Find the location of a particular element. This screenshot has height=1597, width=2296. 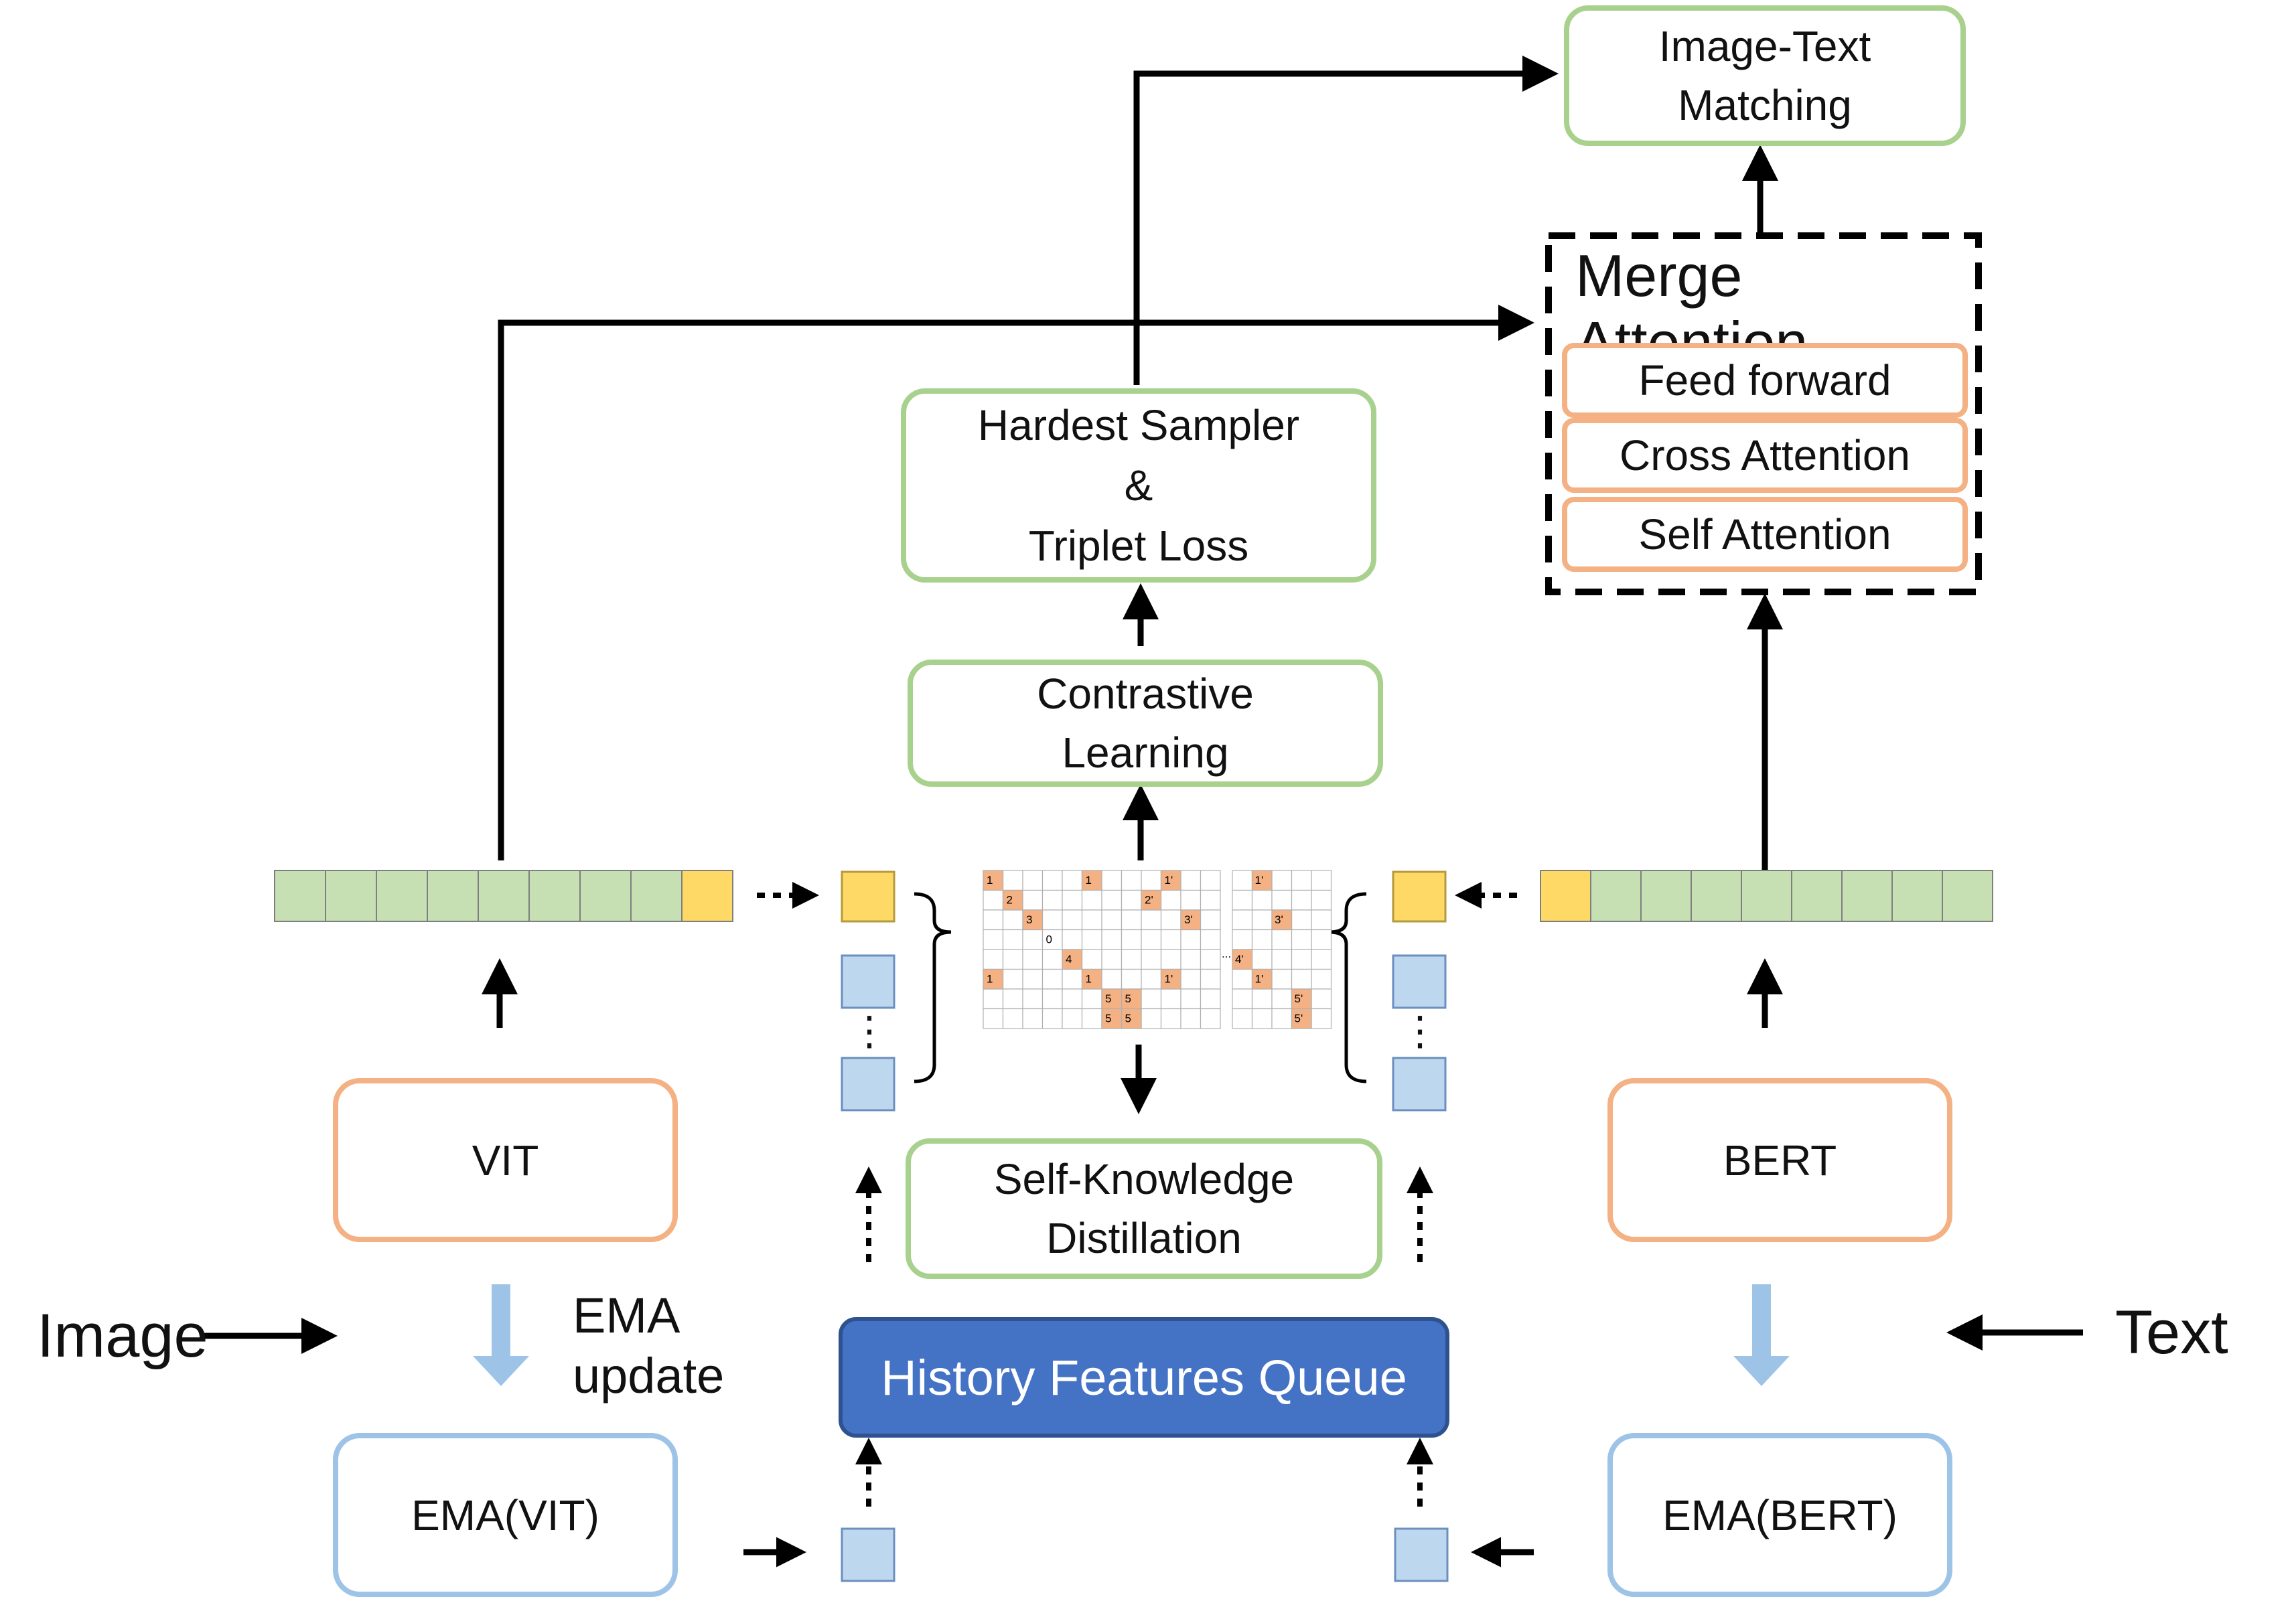

ema-update-label: EMA update is located at coordinates (649, 1346).